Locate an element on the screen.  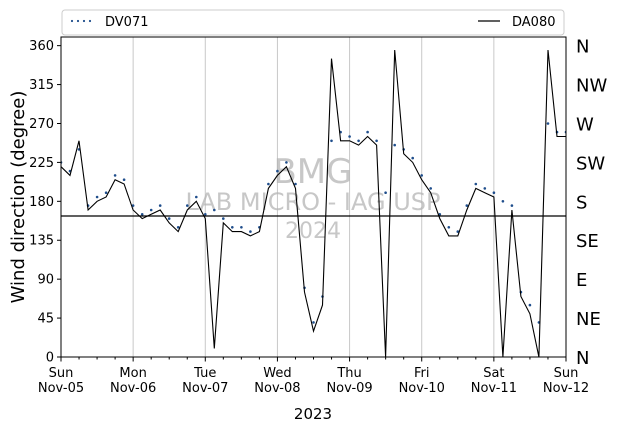
compass-label: SE is located at coordinates (587, 241).